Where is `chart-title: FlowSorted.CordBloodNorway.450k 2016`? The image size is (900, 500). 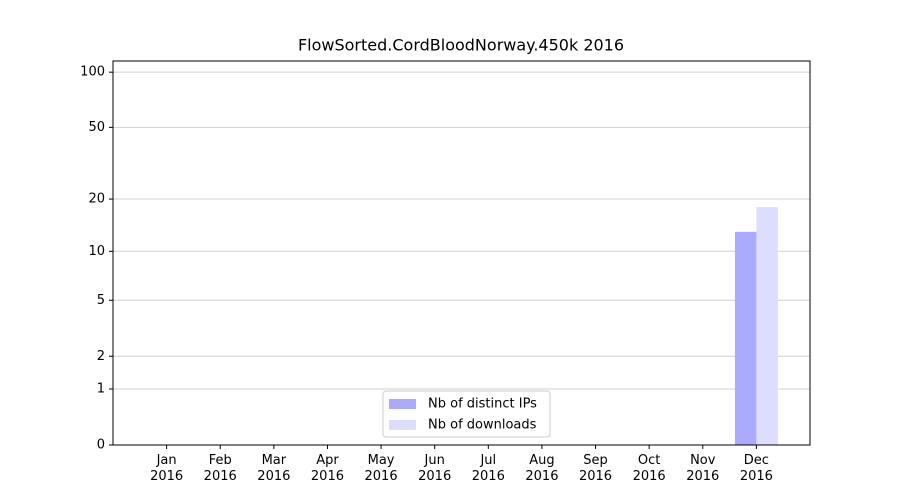
chart-title: FlowSorted.CordBloodNorway.450k 2016 is located at coordinates (461, 45).